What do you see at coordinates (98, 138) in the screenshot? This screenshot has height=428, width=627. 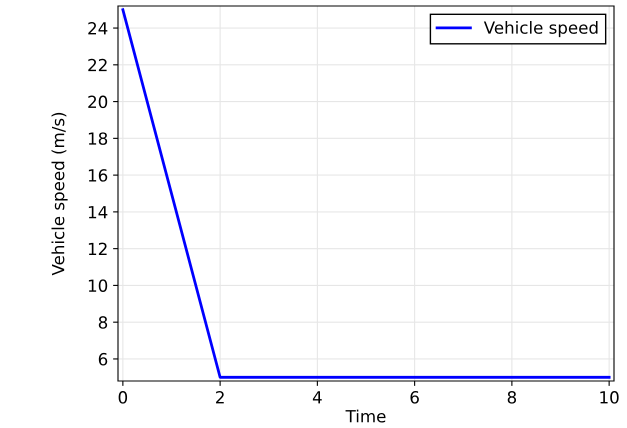 I see `y-tick-label: 18` at bounding box center [98, 138].